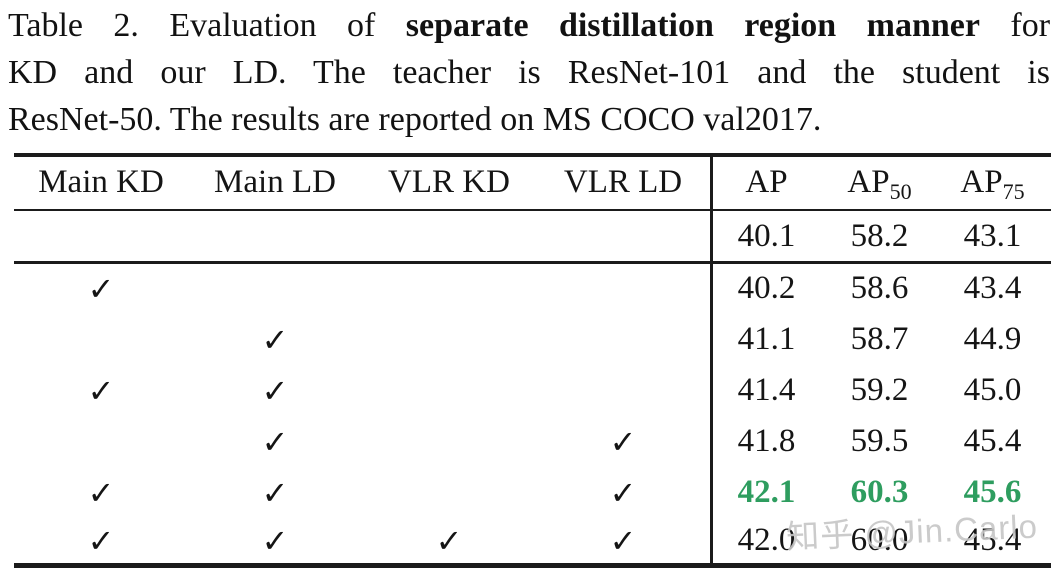 The width and height of the screenshot is (1062, 580). I want to click on ap75-value: 45.0, so click(992, 390).